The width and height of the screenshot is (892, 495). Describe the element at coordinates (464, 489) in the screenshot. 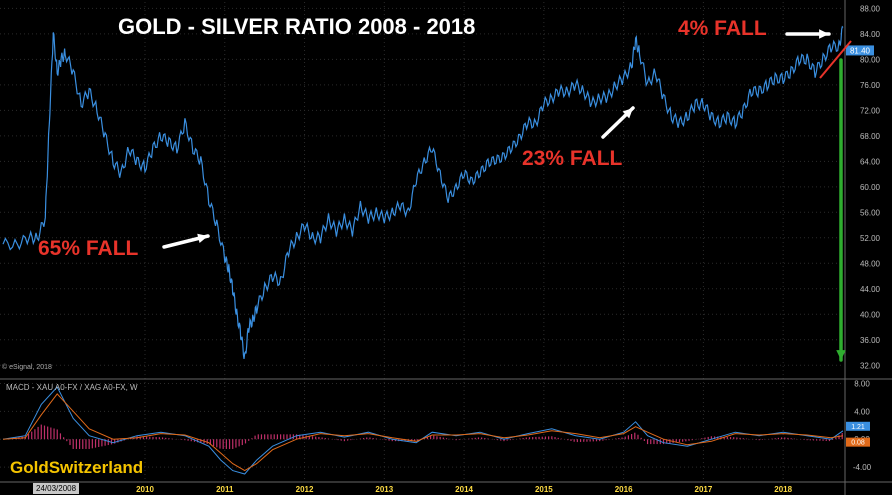

I see `x-tick-label: 2014` at that location.